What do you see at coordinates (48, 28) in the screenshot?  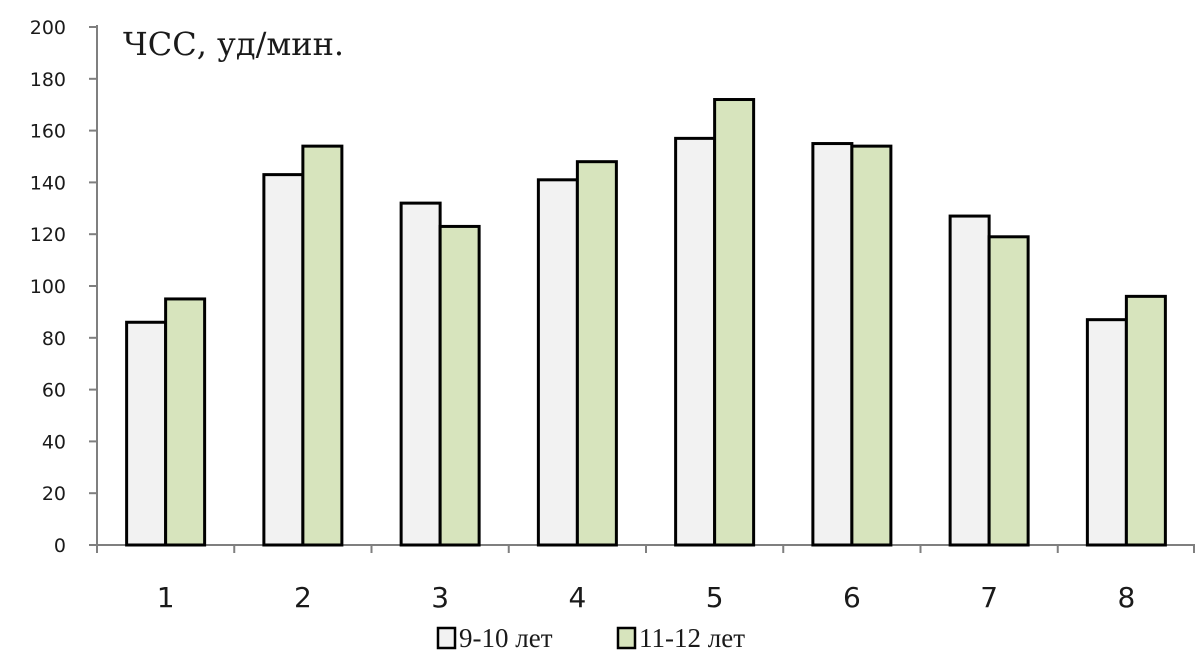 I see `y-tick-label: 200` at bounding box center [48, 28].